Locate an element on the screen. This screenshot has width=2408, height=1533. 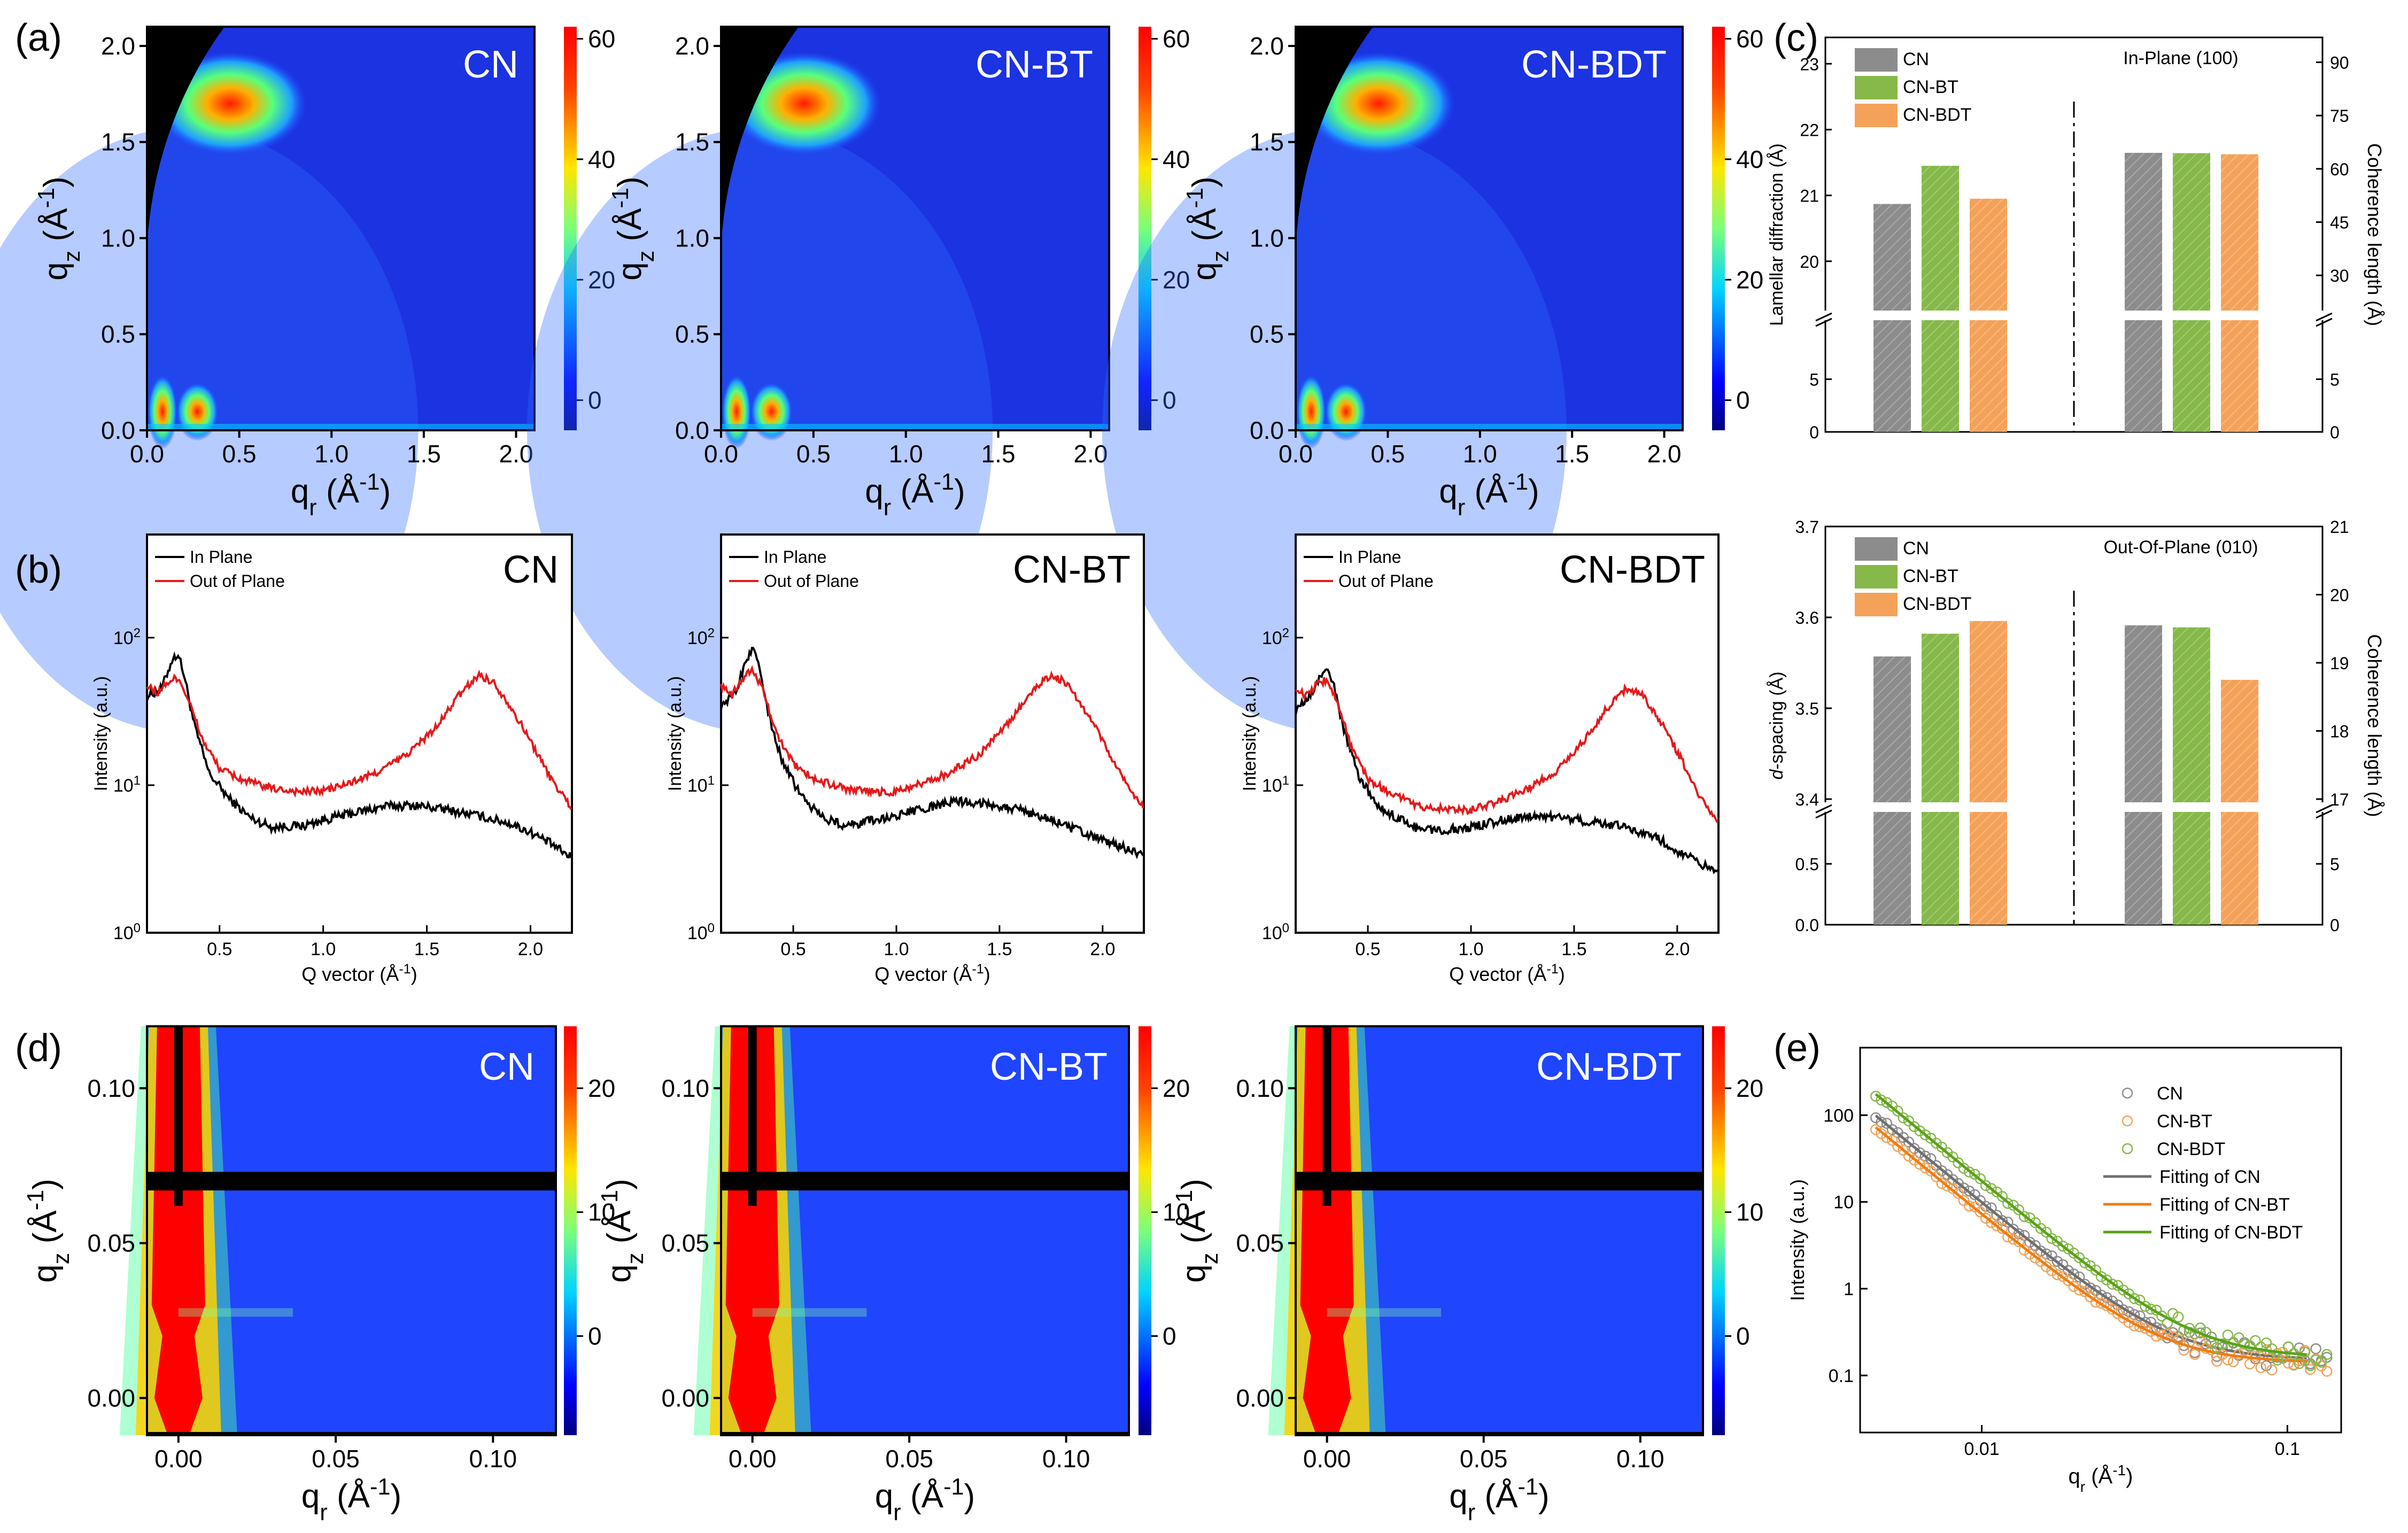
y-tick-label: 21 is located at coordinates (1809, 196).